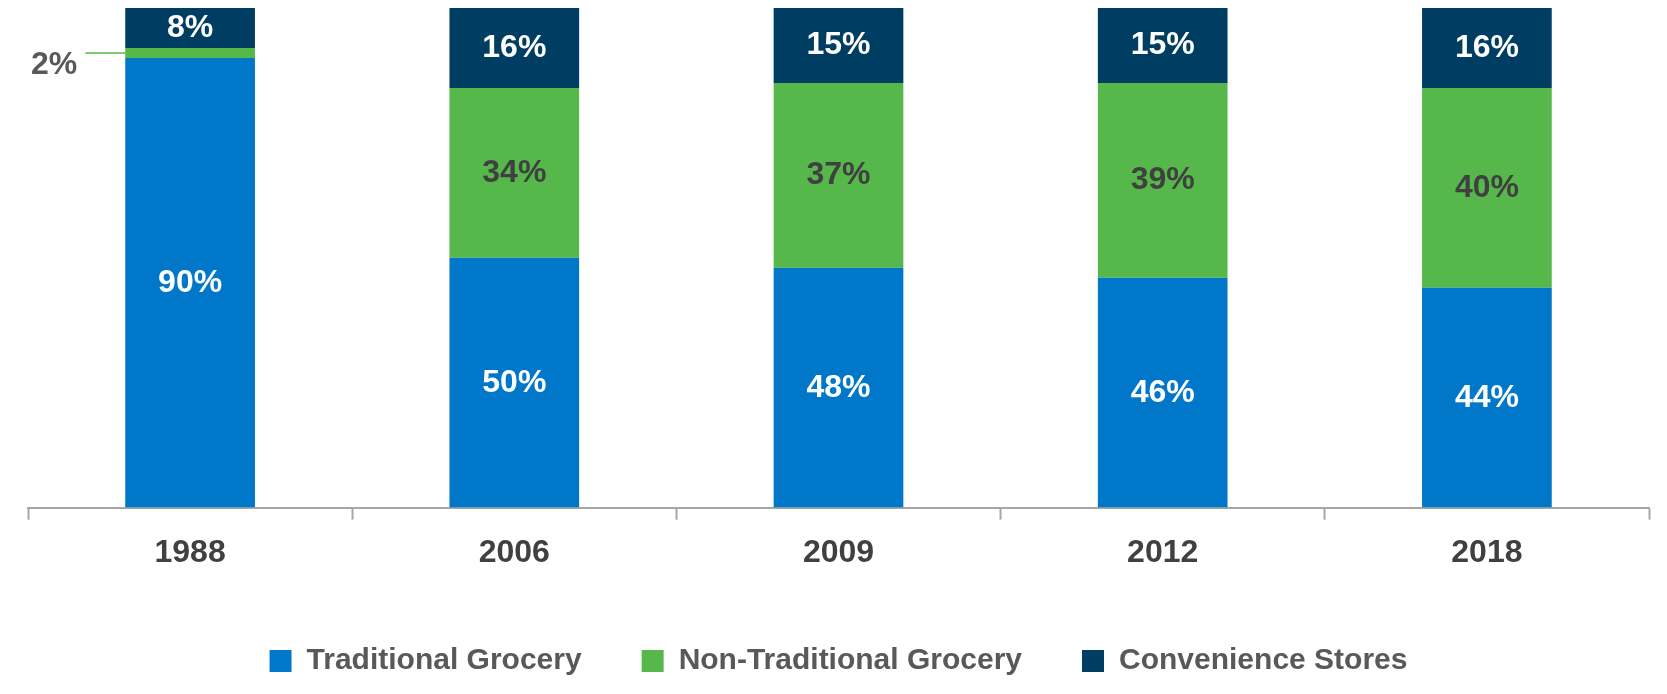 This screenshot has width=1667, height=694. What do you see at coordinates (838, 550) in the screenshot?
I see `x-tick-label: 2009` at bounding box center [838, 550].